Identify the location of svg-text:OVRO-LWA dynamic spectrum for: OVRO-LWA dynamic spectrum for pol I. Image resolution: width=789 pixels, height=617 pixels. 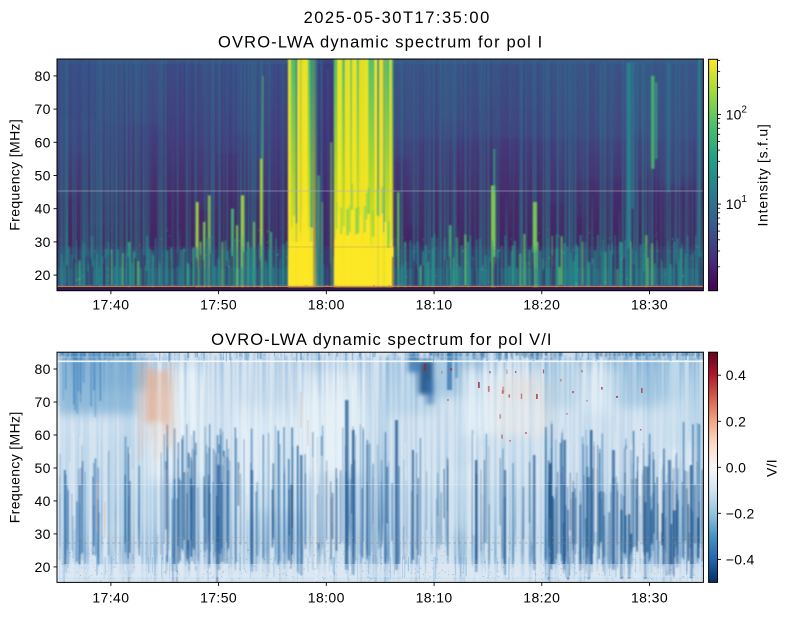
(380, 43).